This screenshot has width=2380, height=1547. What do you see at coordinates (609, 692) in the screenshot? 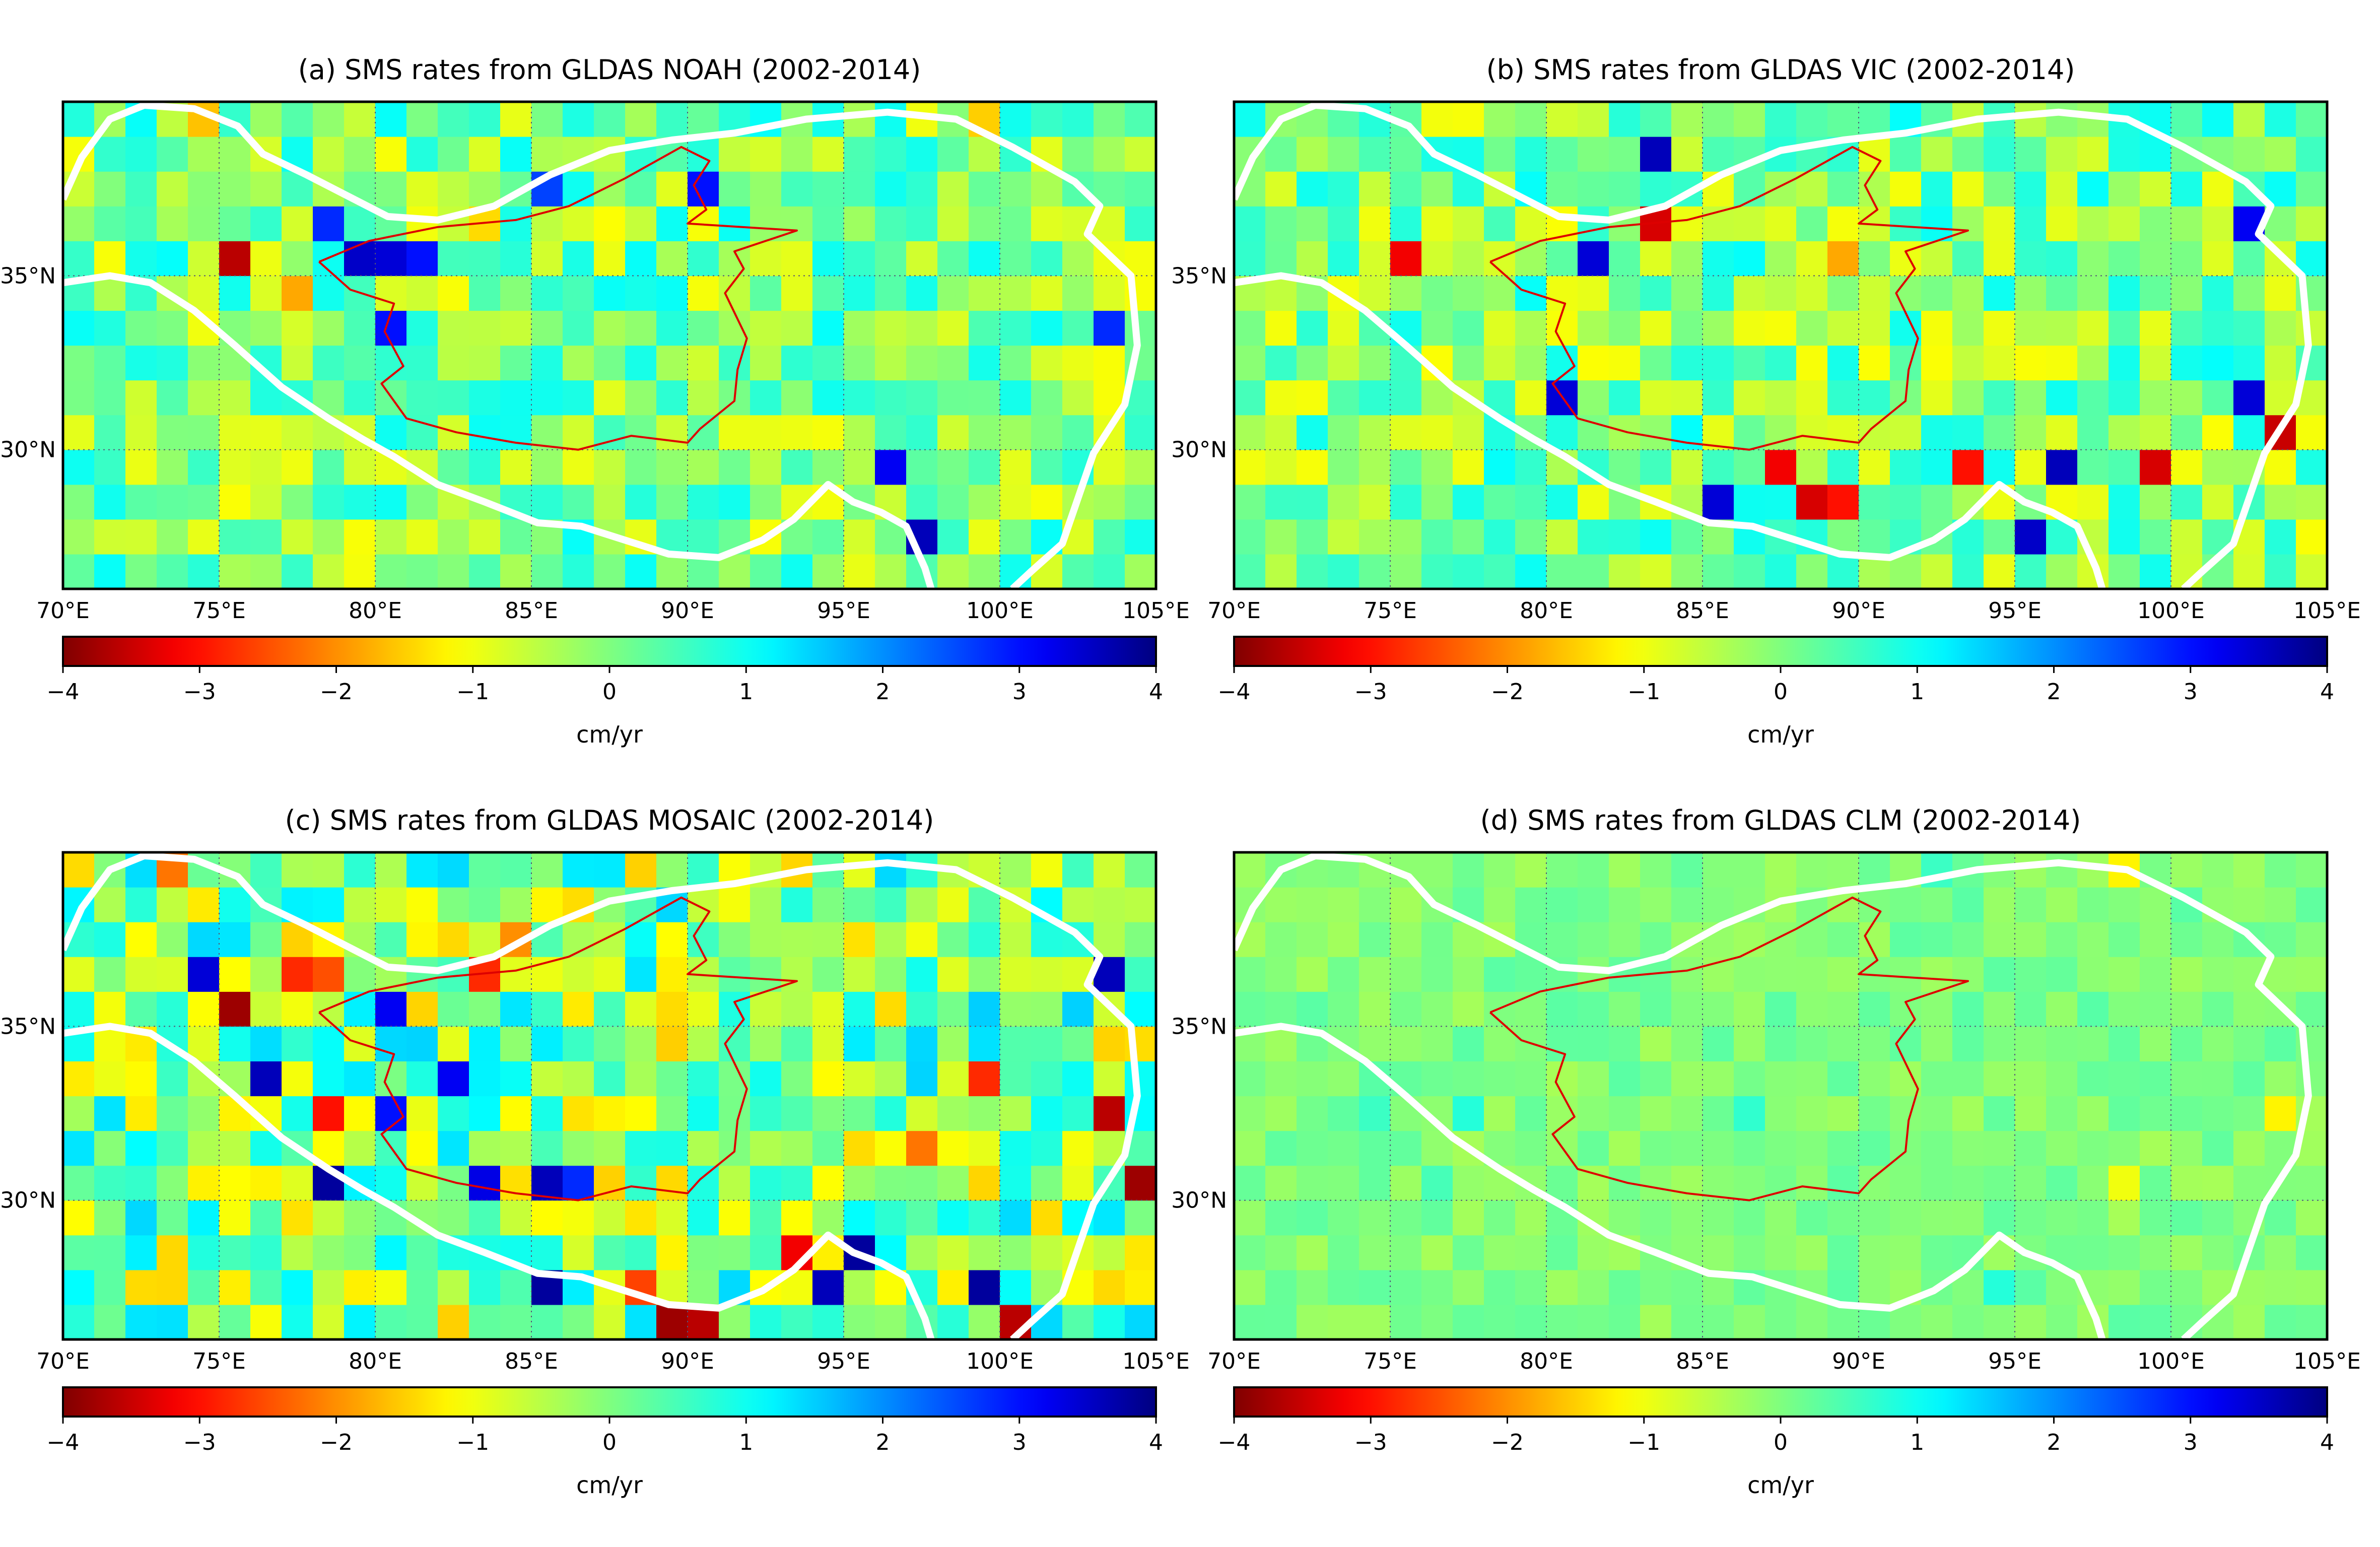
I see `colorbar-tick-label: 0` at bounding box center [609, 692].